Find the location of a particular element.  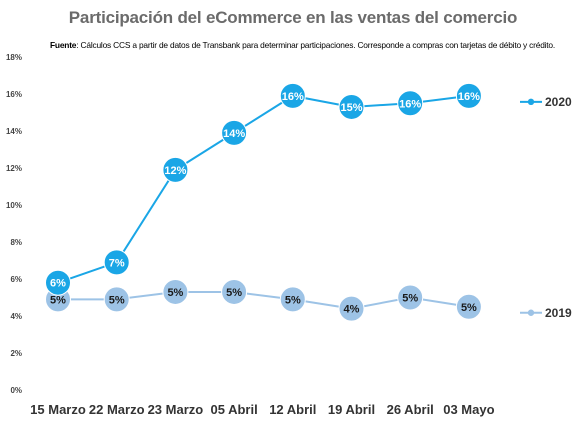

x-tick-label: 12 Abril is located at coordinates (292, 409).